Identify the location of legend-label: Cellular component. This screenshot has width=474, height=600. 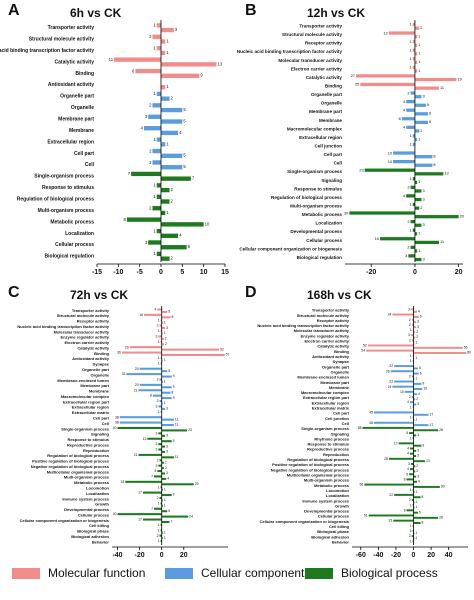
(253, 573).